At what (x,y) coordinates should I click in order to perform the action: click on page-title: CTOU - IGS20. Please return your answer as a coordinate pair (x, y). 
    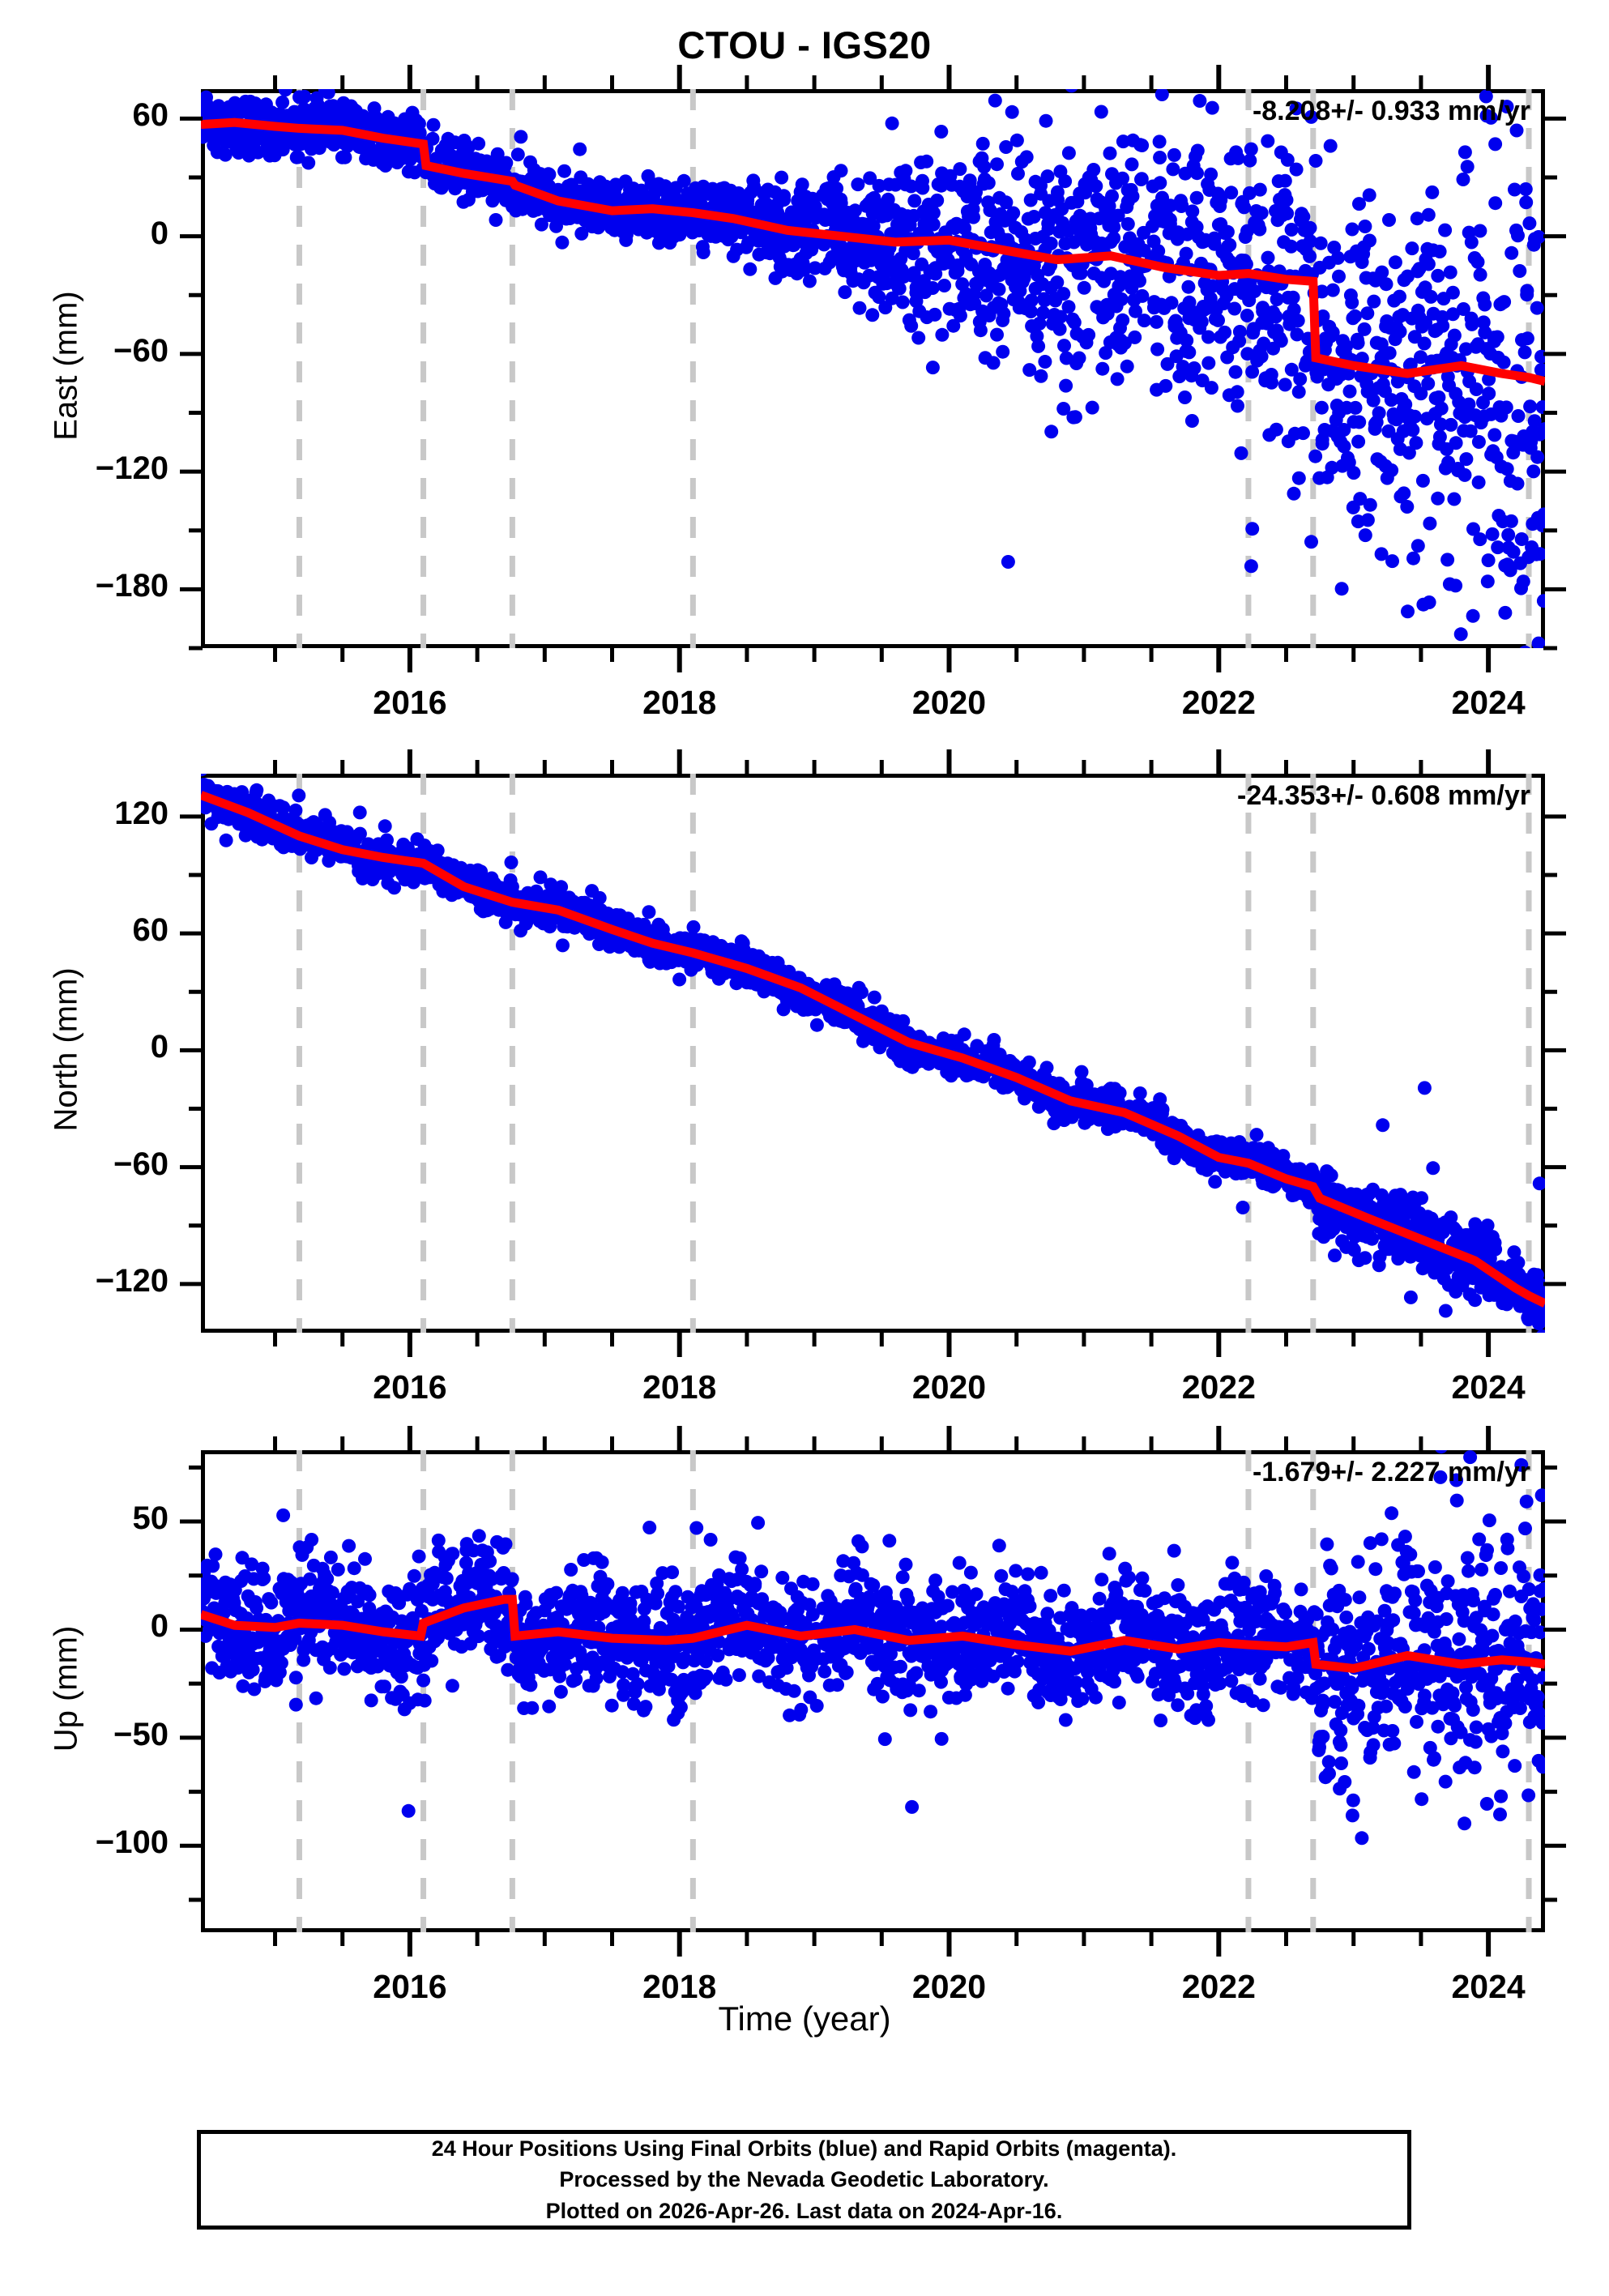
    Looking at the image, I should click on (804, 45).